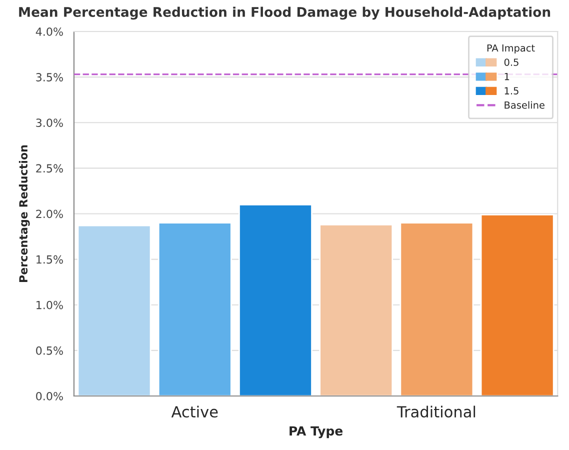 This screenshot has width=569, height=450. I want to click on x-tick-label: Traditional, so click(436, 412).